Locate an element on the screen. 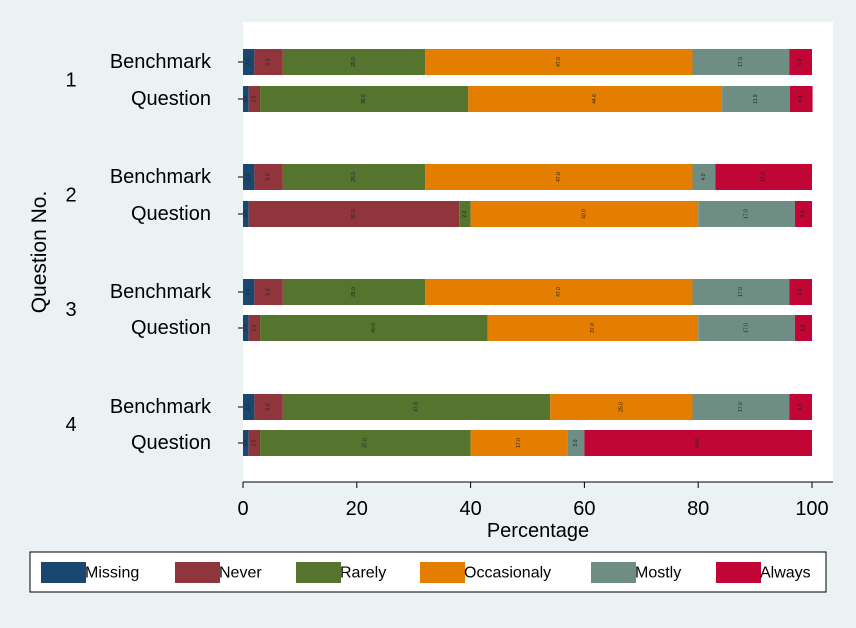  legend-swatch-mostly is located at coordinates (613, 572).